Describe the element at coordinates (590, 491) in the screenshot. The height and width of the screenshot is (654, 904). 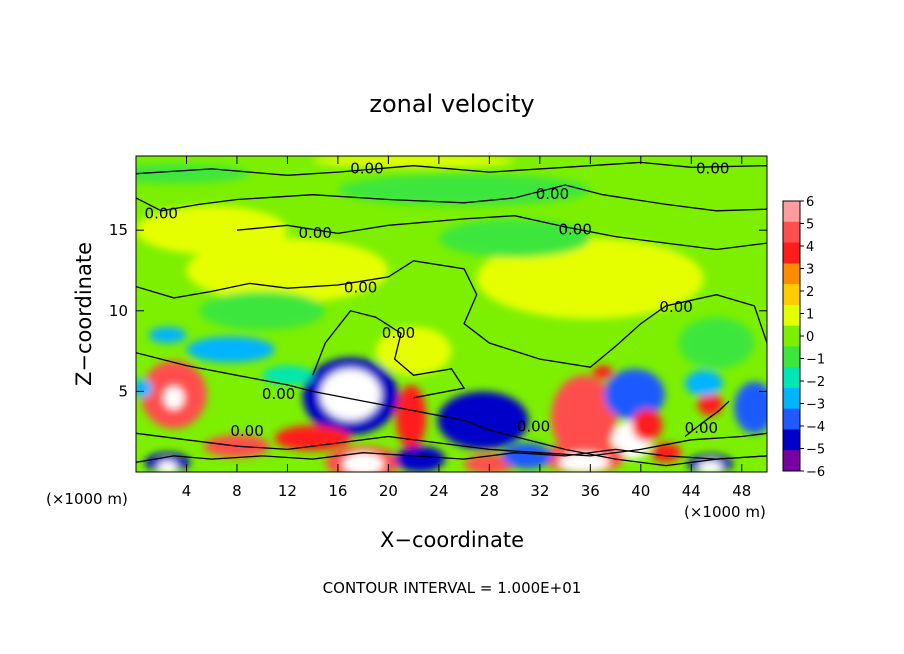
I see `x-tick-label-8: 36` at that location.